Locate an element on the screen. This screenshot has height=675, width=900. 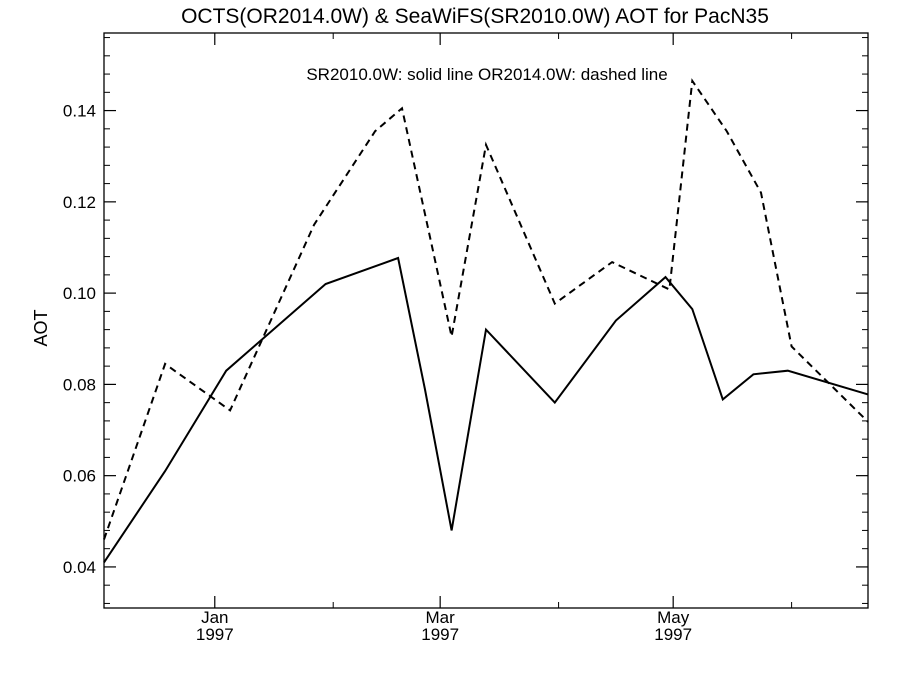
y-tick-label: 0.12 is located at coordinates (79, 202).